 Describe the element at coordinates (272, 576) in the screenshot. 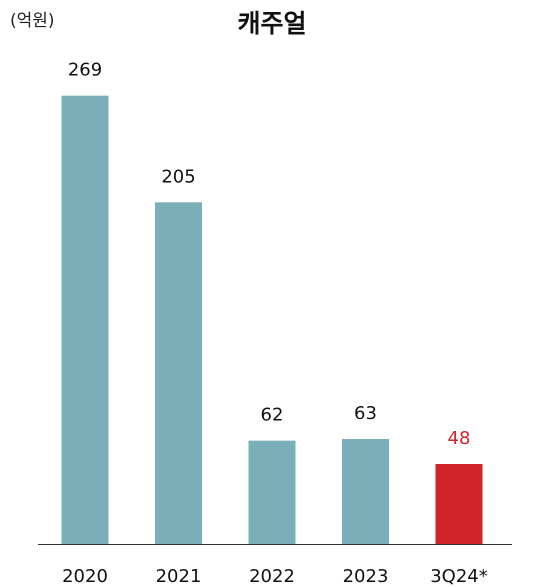

I see `x-tick-label-2022: 2022` at that location.